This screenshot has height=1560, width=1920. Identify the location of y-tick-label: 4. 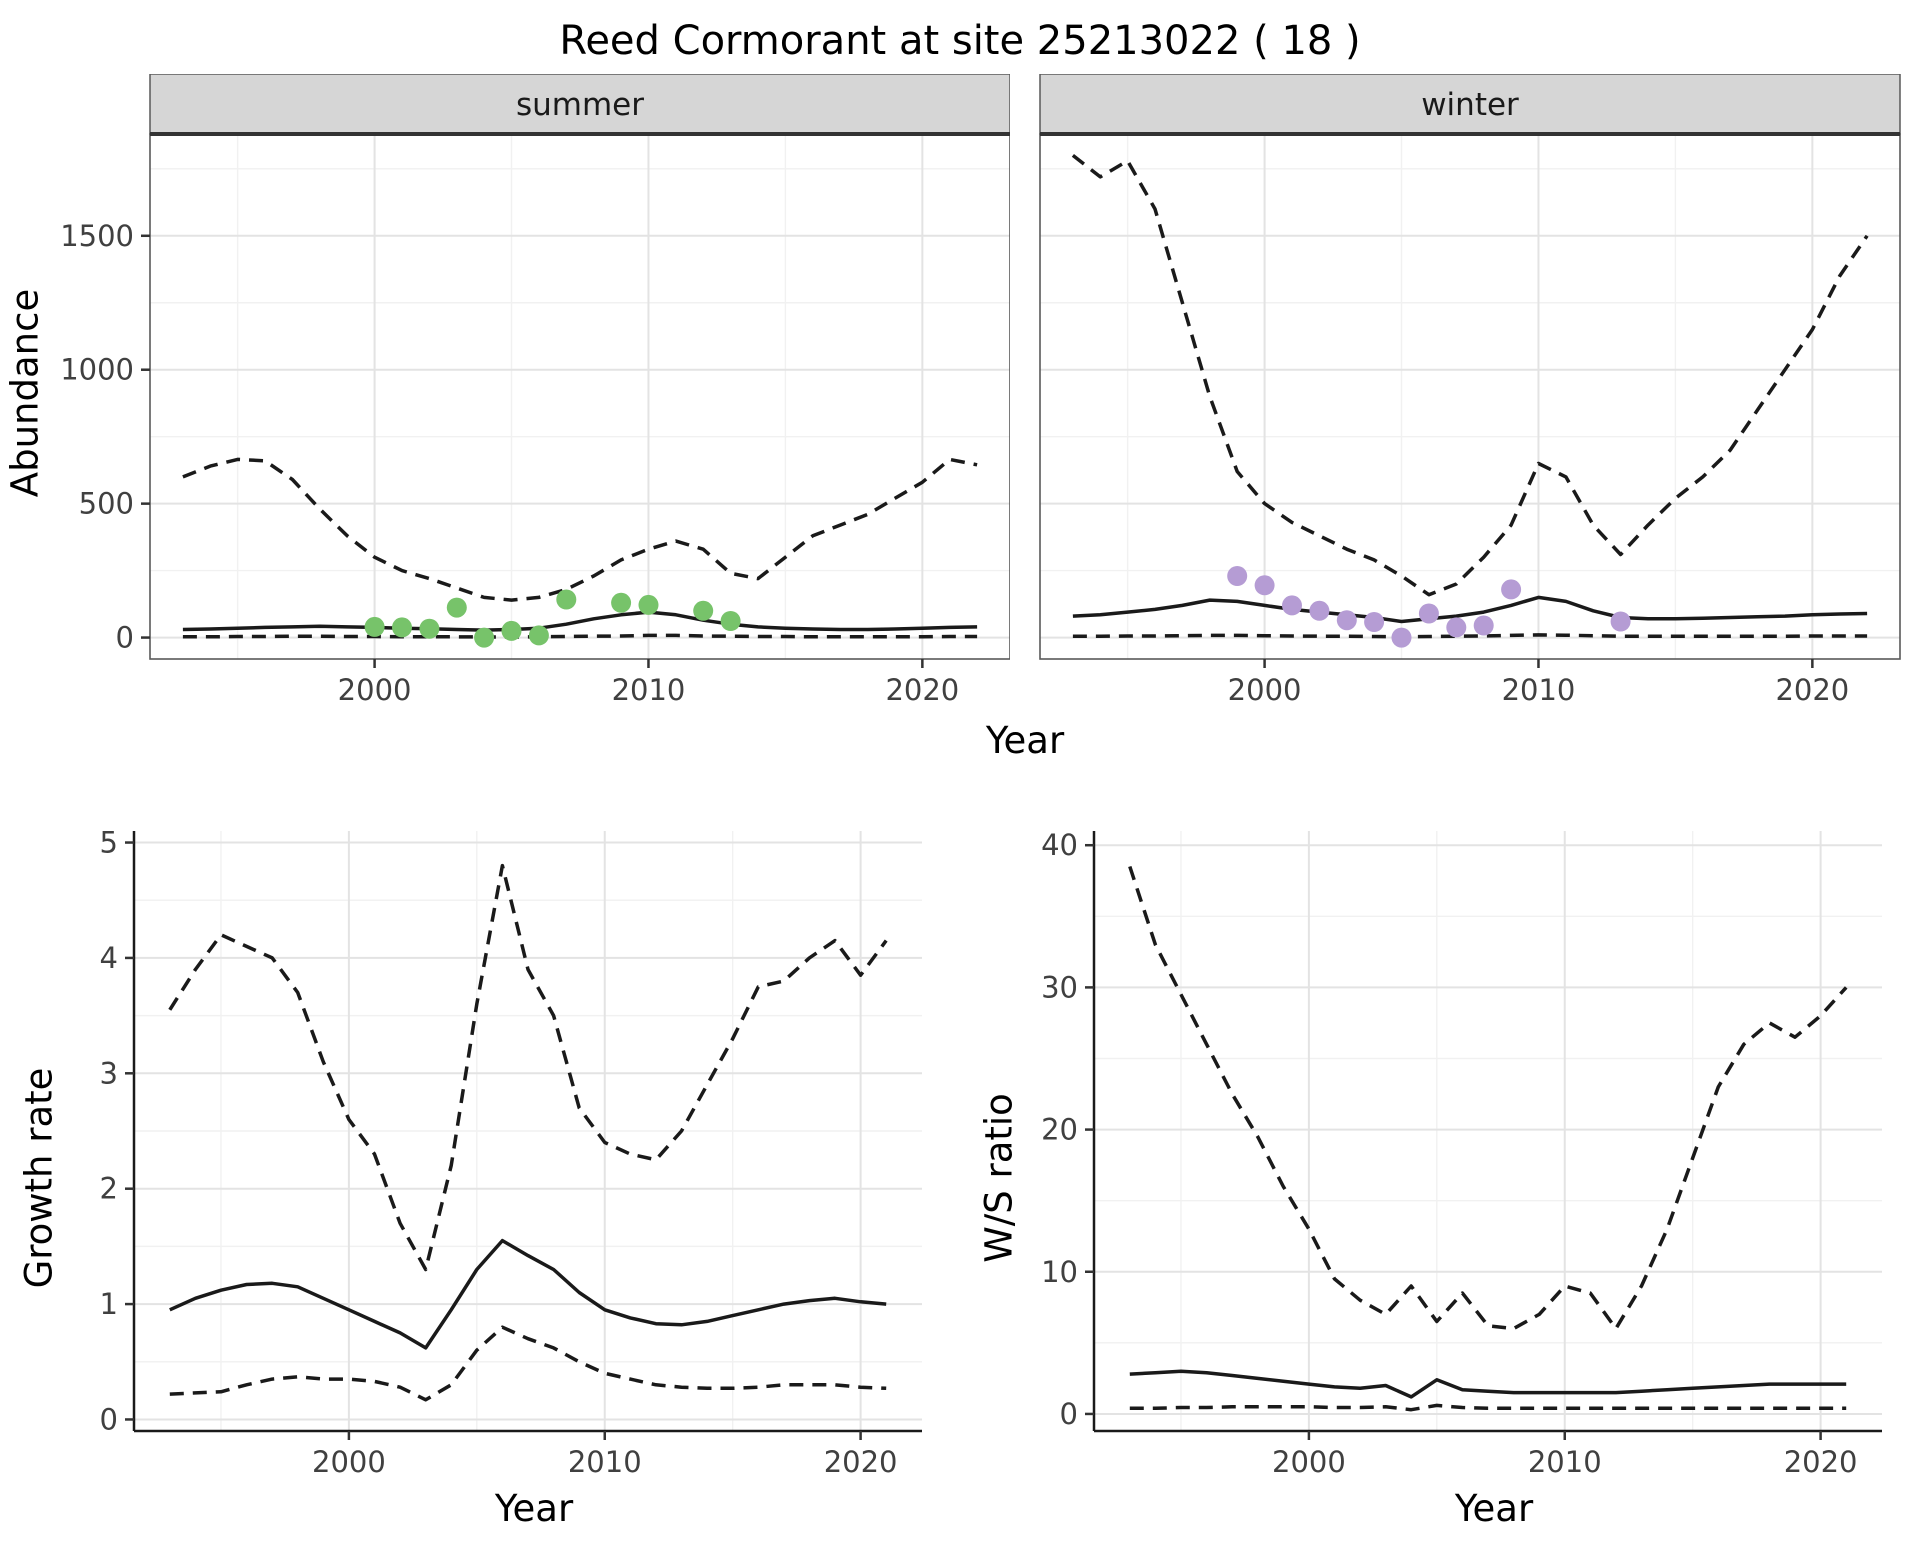
(109, 958).